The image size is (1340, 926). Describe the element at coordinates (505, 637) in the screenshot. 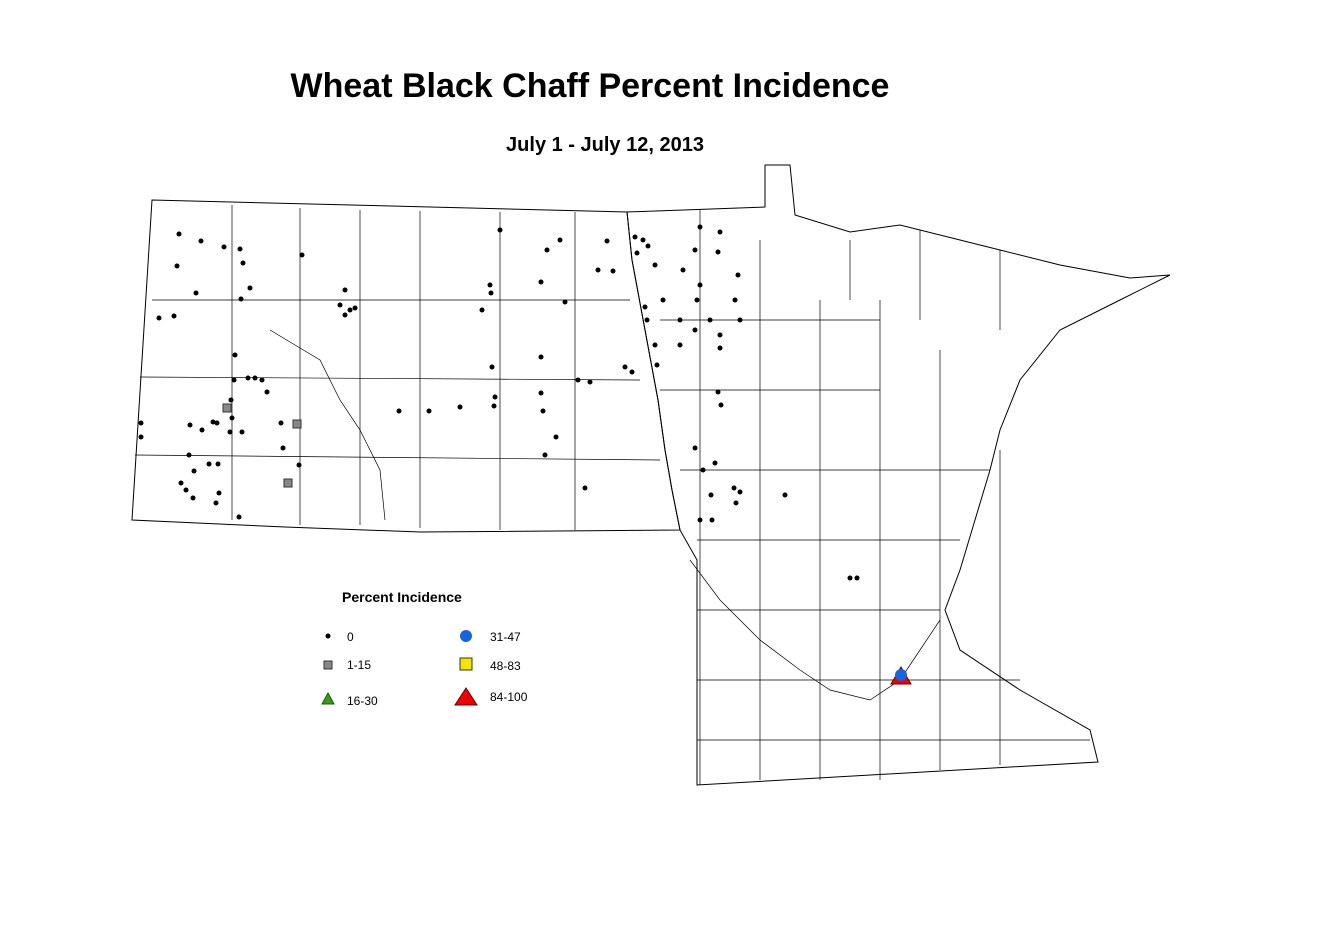

I see `legend-label: 31-47` at that location.